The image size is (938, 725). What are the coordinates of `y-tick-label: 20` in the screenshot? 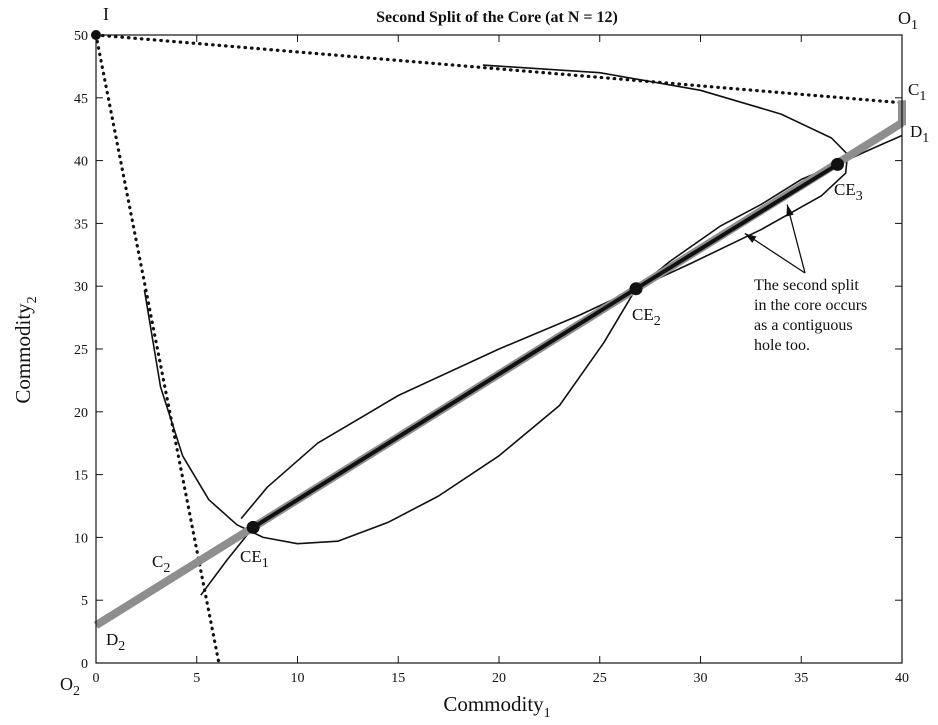 It's located at (81, 413).